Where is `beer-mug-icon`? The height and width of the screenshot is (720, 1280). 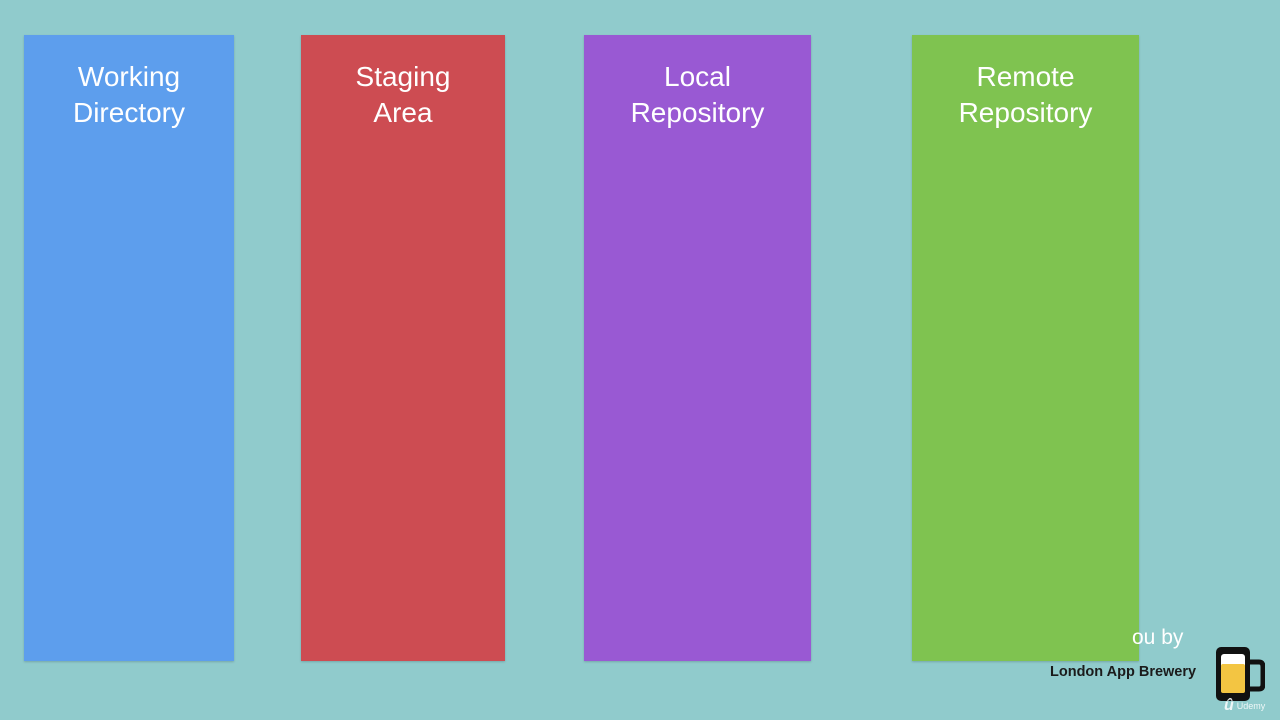 beer-mug-icon is located at coordinates (1240, 674).